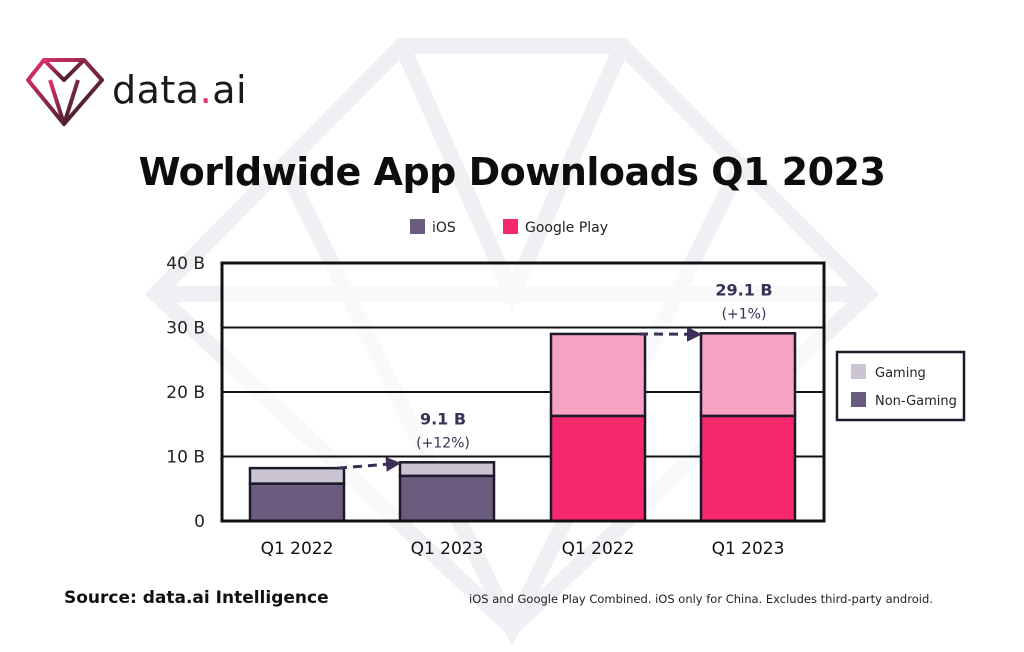 This screenshot has height=652, width=1024. Describe the element at coordinates (185, 264) in the screenshot. I see `y-tick-label: 40 B` at that location.